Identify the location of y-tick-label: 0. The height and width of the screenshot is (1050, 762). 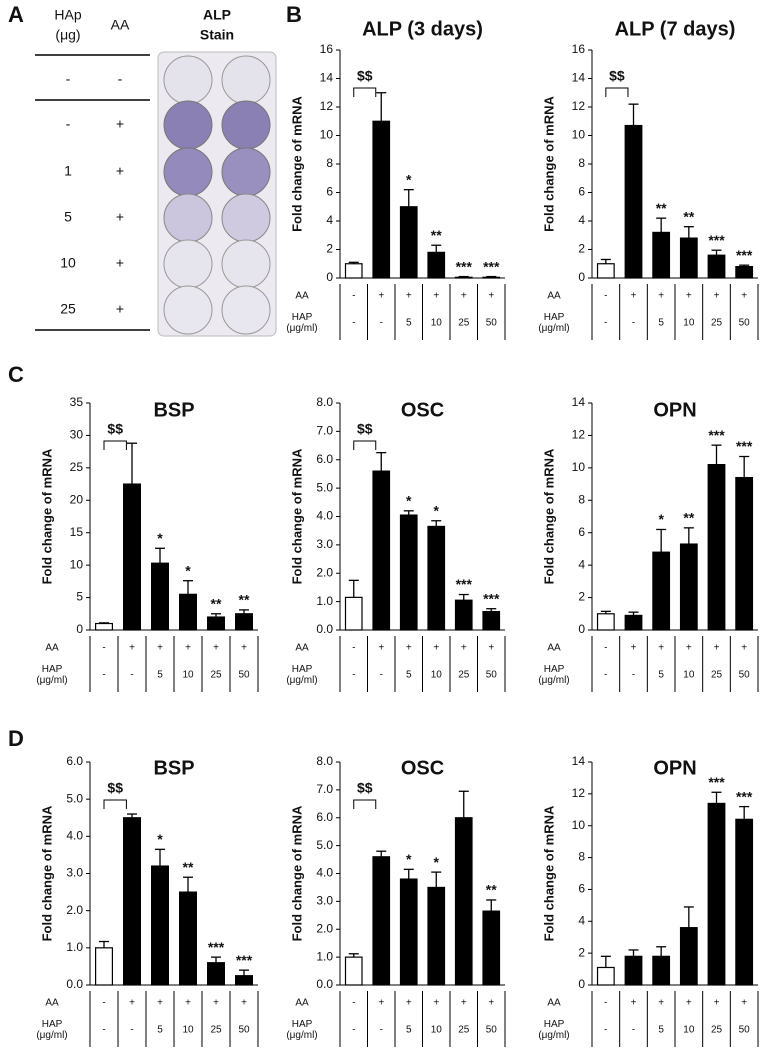
(79, 629).